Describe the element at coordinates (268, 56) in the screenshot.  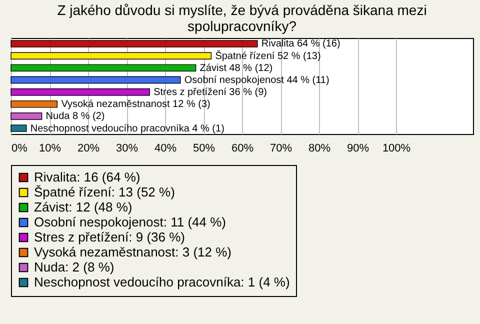
I see `data-label: Špatné řízení 52 % (13)` at that location.